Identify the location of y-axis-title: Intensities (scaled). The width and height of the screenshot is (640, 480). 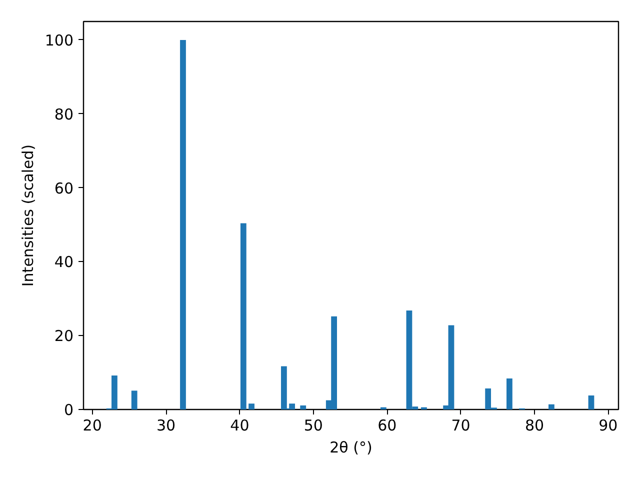
(27, 215).